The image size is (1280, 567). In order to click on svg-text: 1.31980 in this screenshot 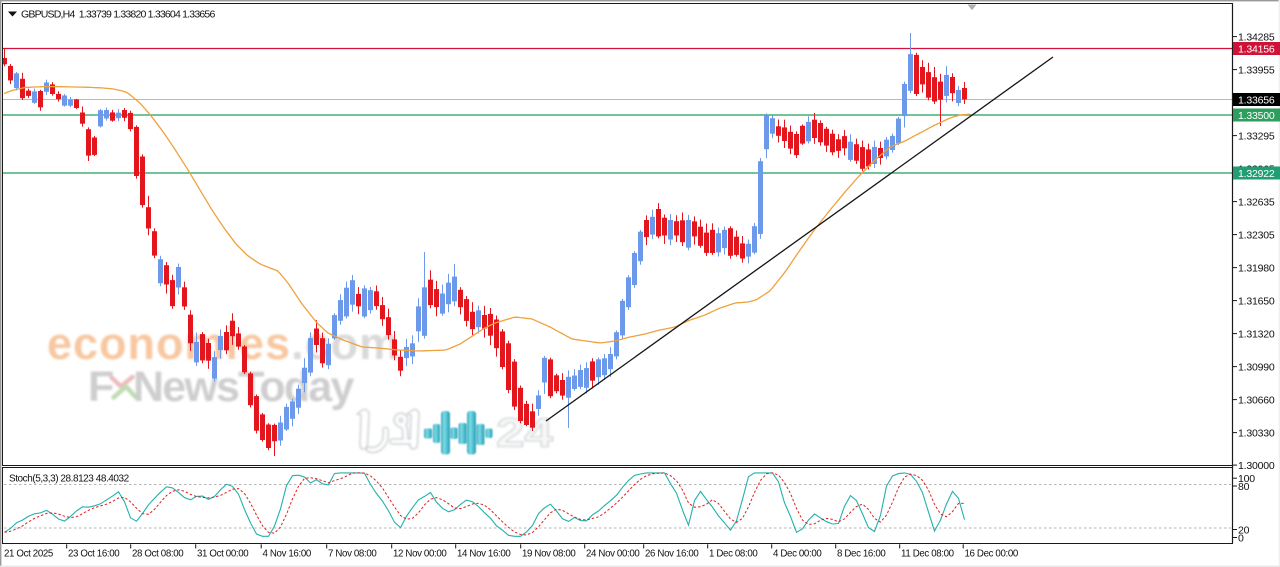, I will do `click(1256, 268)`.